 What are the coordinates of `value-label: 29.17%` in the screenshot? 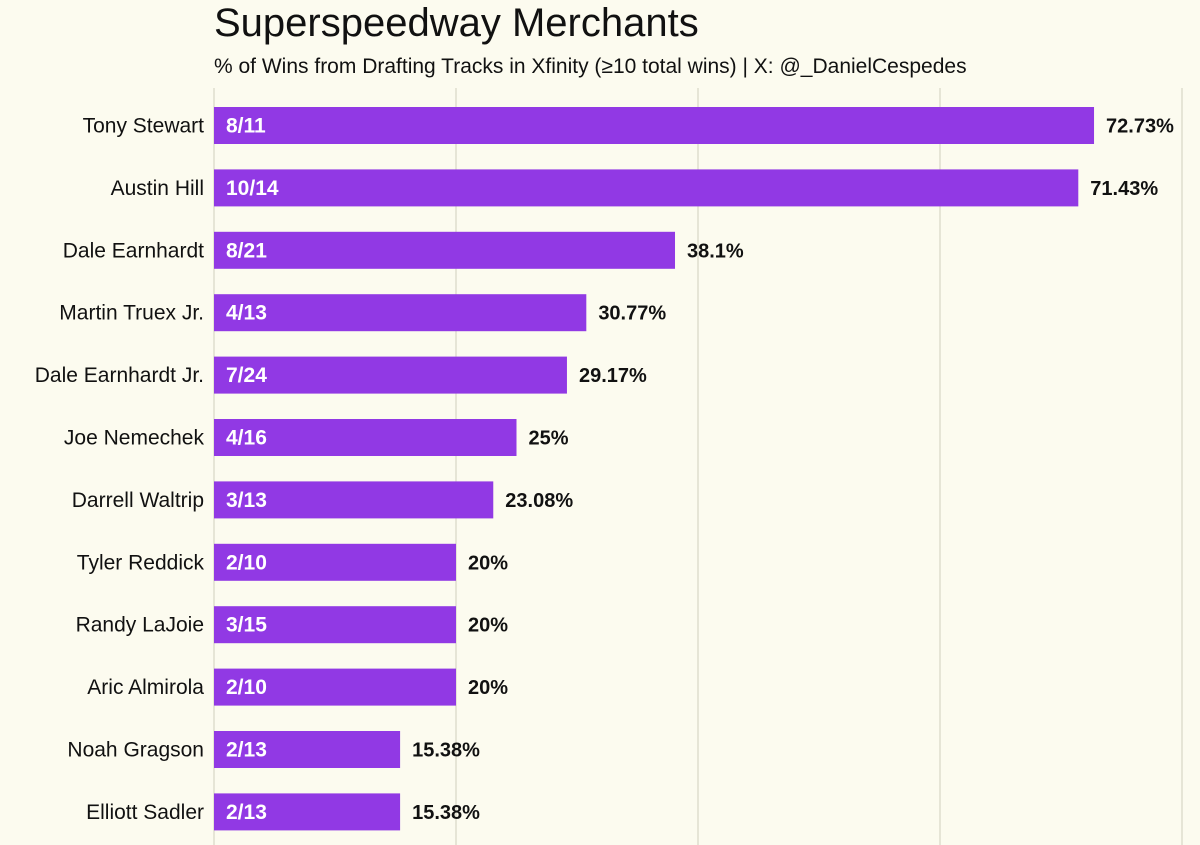 It's located at (613, 376).